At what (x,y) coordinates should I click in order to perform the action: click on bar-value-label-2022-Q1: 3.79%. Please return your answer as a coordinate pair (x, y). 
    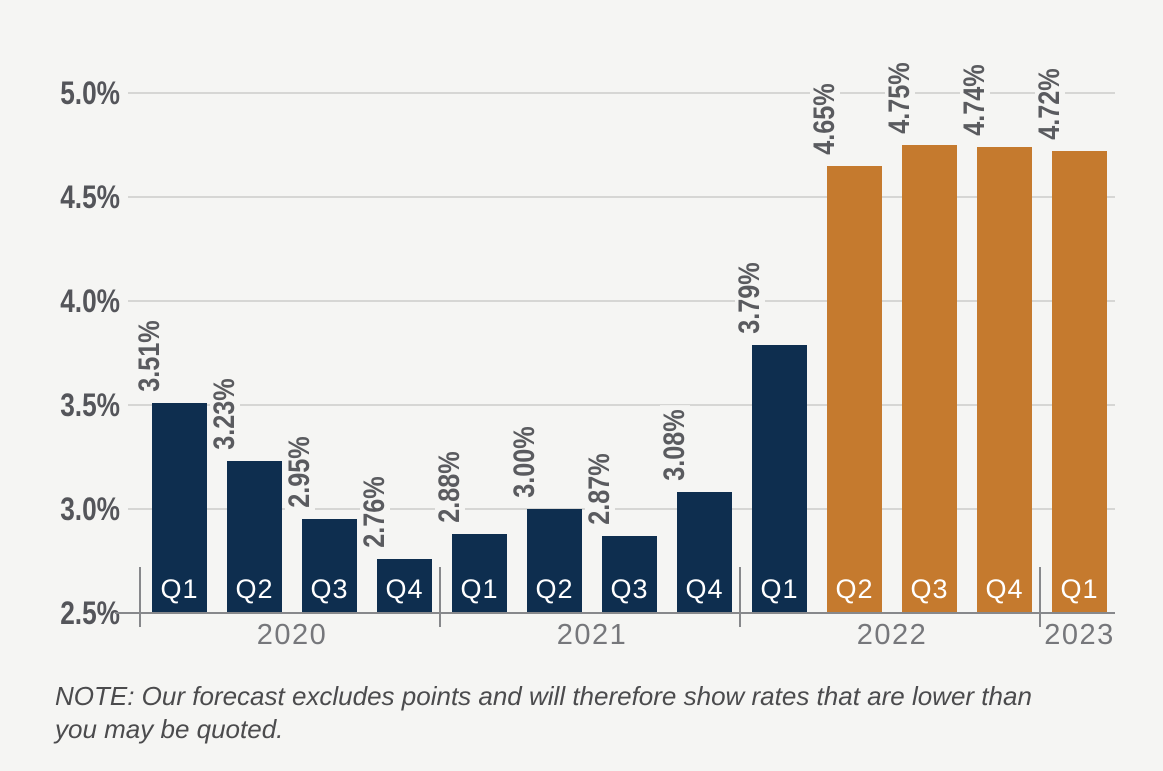
    Looking at the image, I should click on (749, 297).